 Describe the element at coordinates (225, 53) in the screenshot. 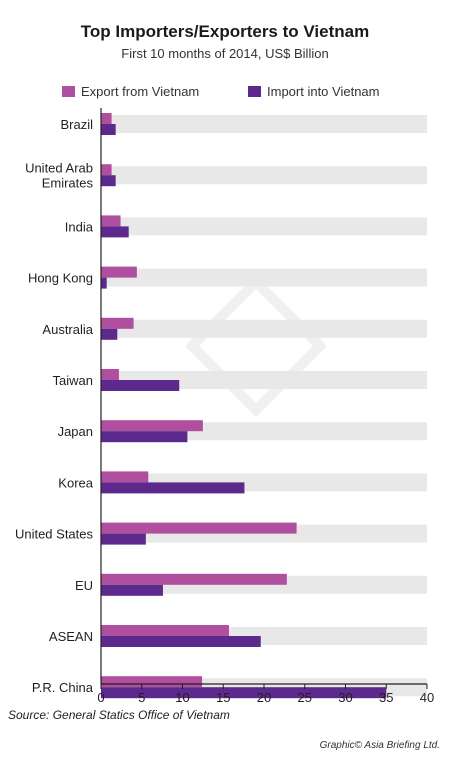

I see `chart-subtitle: First 10 months of 2014, US$ Billion` at that location.